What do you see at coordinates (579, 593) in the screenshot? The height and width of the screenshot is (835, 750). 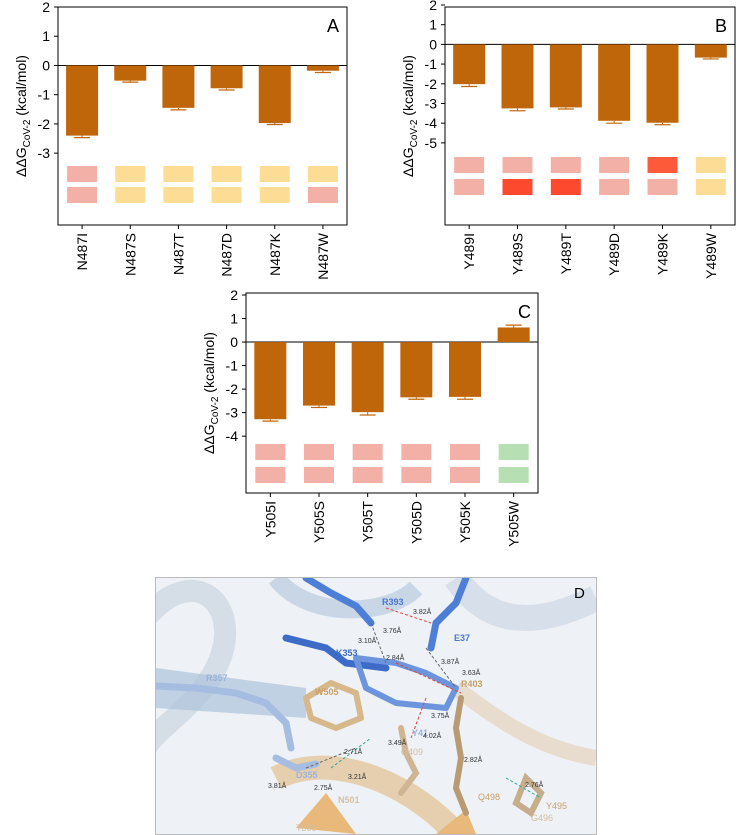 I see `panel-letter-d: D` at bounding box center [579, 593].